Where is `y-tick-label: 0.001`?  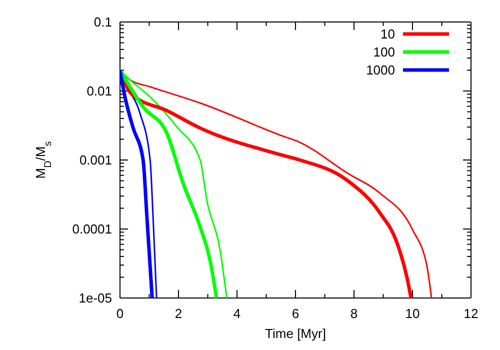 y-tick-label: 0.001 is located at coordinates (95, 160).